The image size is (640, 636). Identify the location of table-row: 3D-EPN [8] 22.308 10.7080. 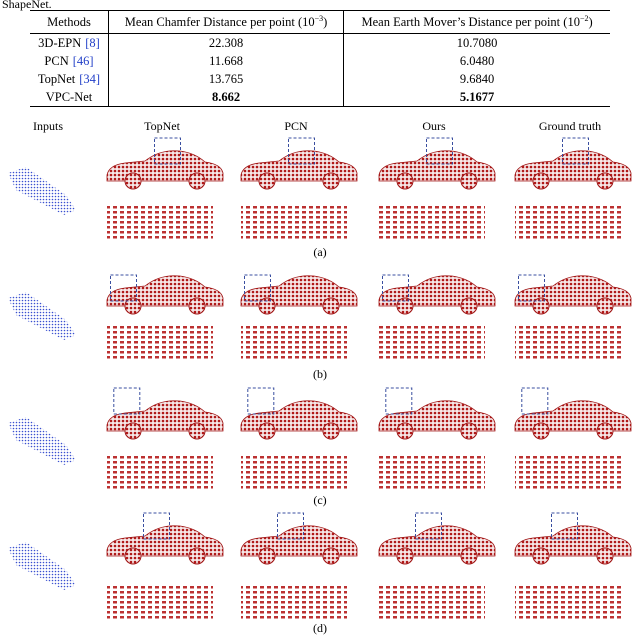
(320, 43).